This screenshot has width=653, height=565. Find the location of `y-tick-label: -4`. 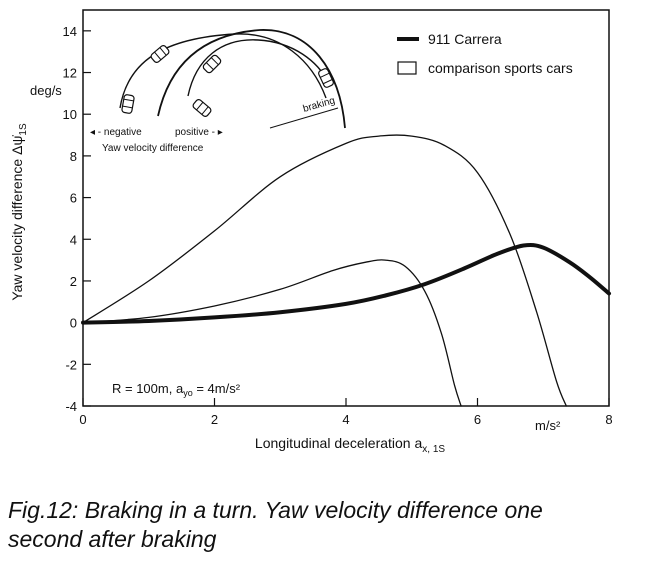

y-tick-label: -4 is located at coordinates (71, 406).